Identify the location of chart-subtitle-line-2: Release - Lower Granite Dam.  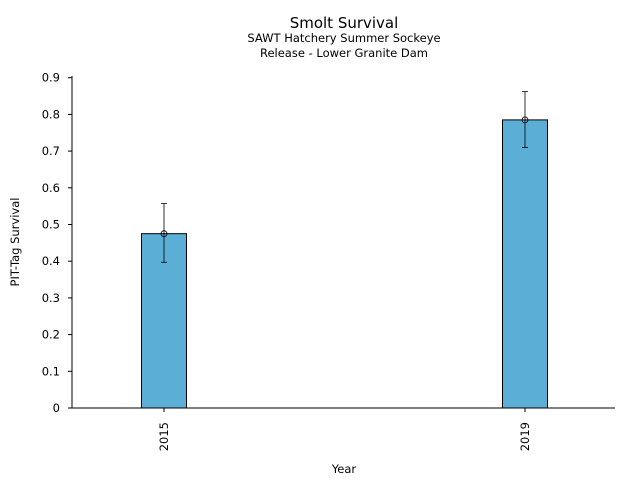
(344, 53).